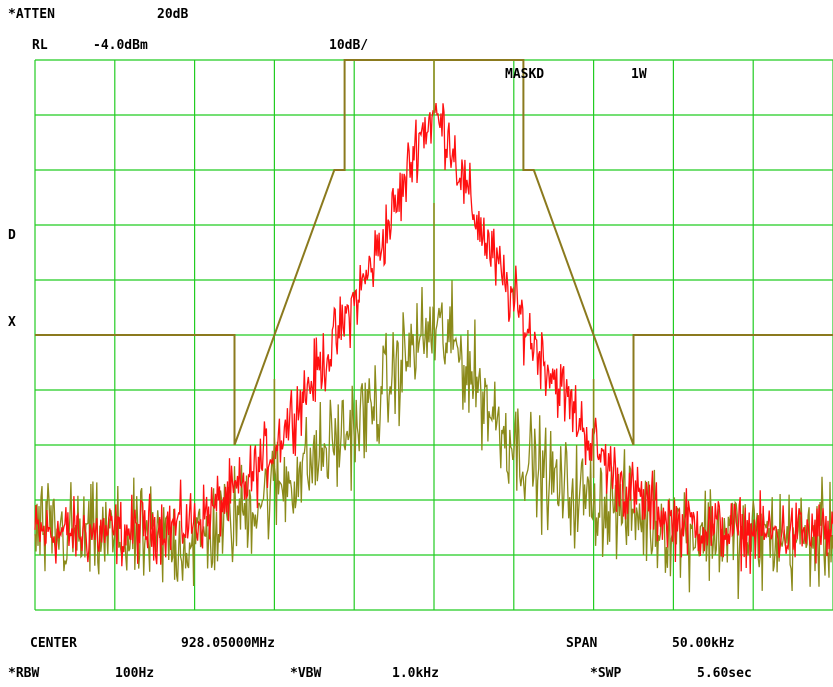  What do you see at coordinates (703, 643) in the screenshot?
I see `span-value: 50.00kHz` at bounding box center [703, 643].